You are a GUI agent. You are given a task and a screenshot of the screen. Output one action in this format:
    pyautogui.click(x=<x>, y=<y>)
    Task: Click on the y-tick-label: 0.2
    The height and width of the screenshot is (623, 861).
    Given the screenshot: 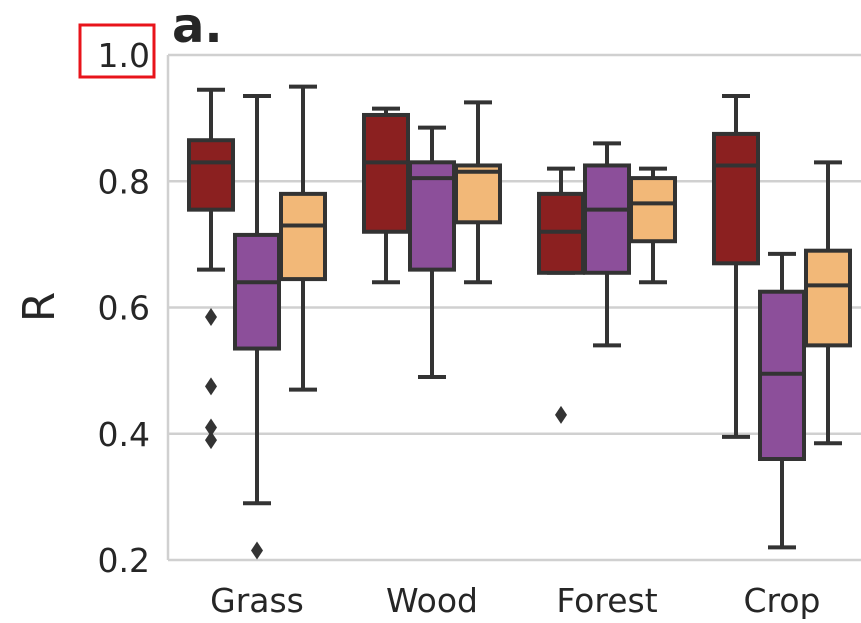 What is the action you would take?
    pyautogui.click(x=124, y=560)
    